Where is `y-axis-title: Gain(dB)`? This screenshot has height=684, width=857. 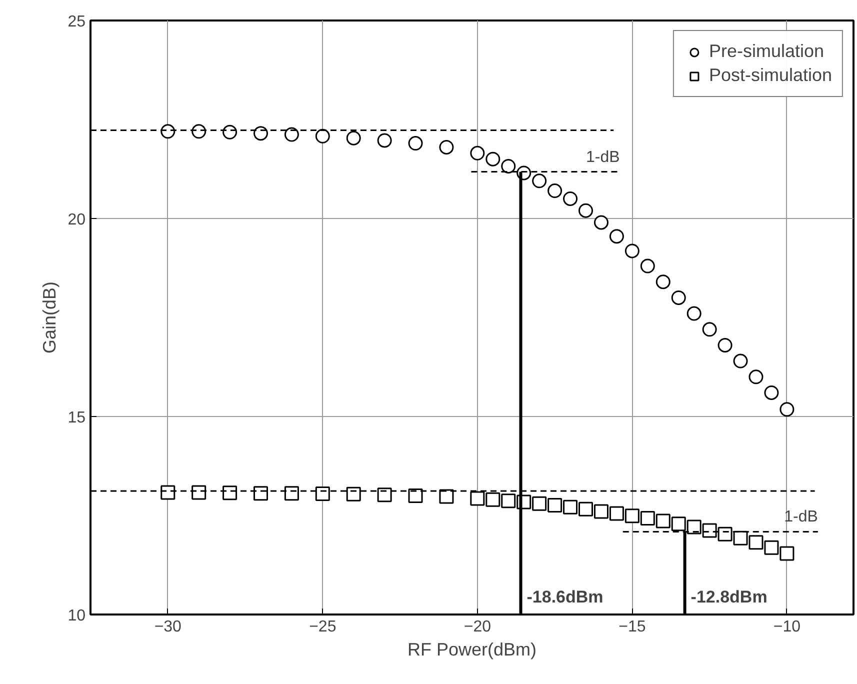
y-axis-title: Gain(dB) is located at coordinates (50, 317).